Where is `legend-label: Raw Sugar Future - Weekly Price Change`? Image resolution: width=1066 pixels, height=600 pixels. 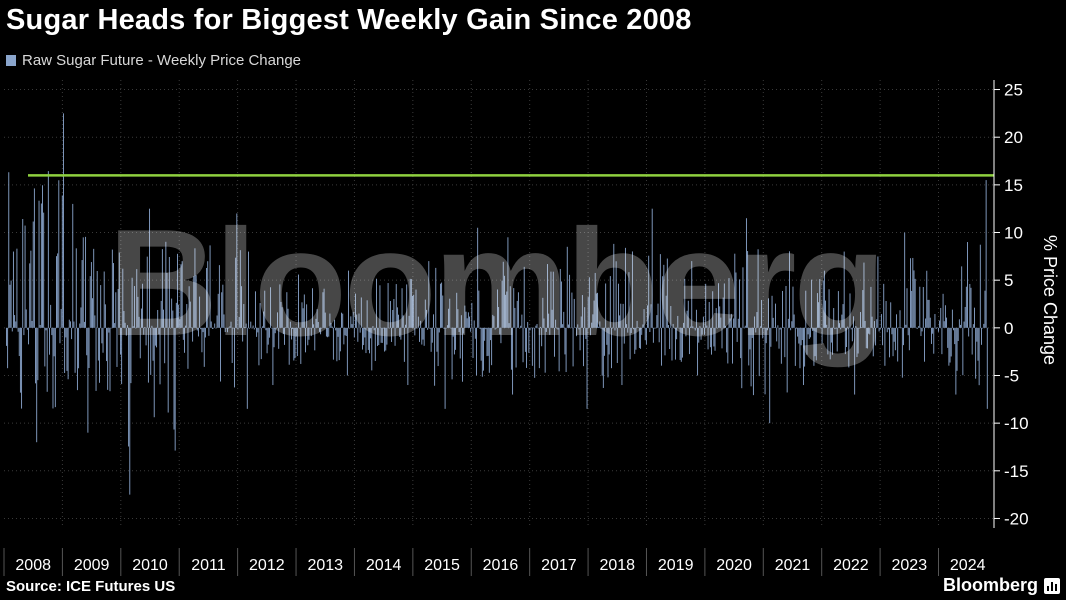
legend-label: Raw Sugar Future - Weekly Price Change is located at coordinates (162, 60).